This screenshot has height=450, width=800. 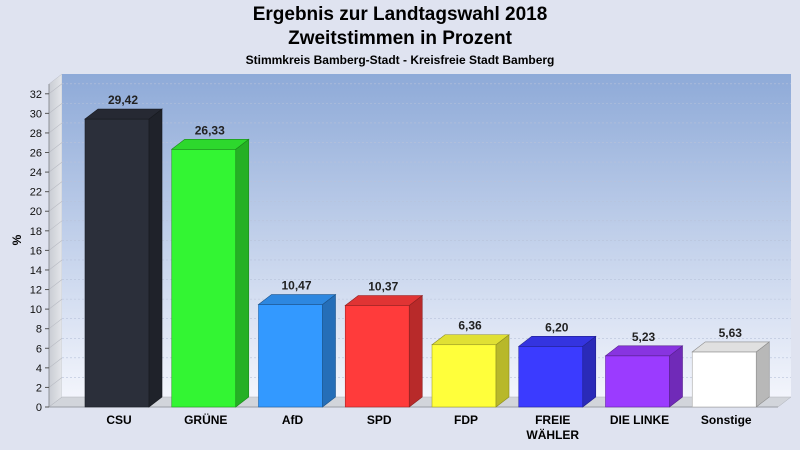 I want to click on x-tick-label: CSU, so click(x=118, y=420).